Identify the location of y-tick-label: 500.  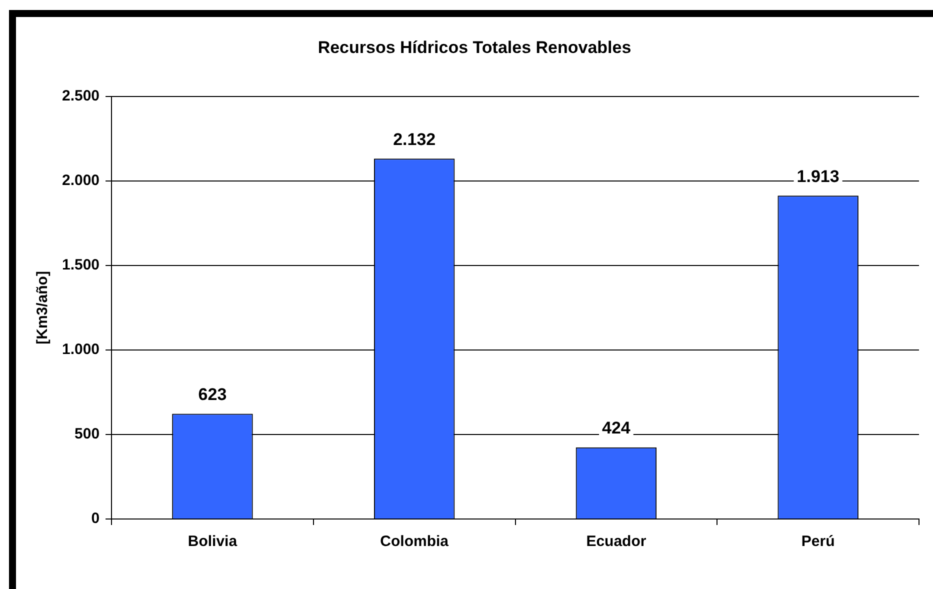
(87, 434).